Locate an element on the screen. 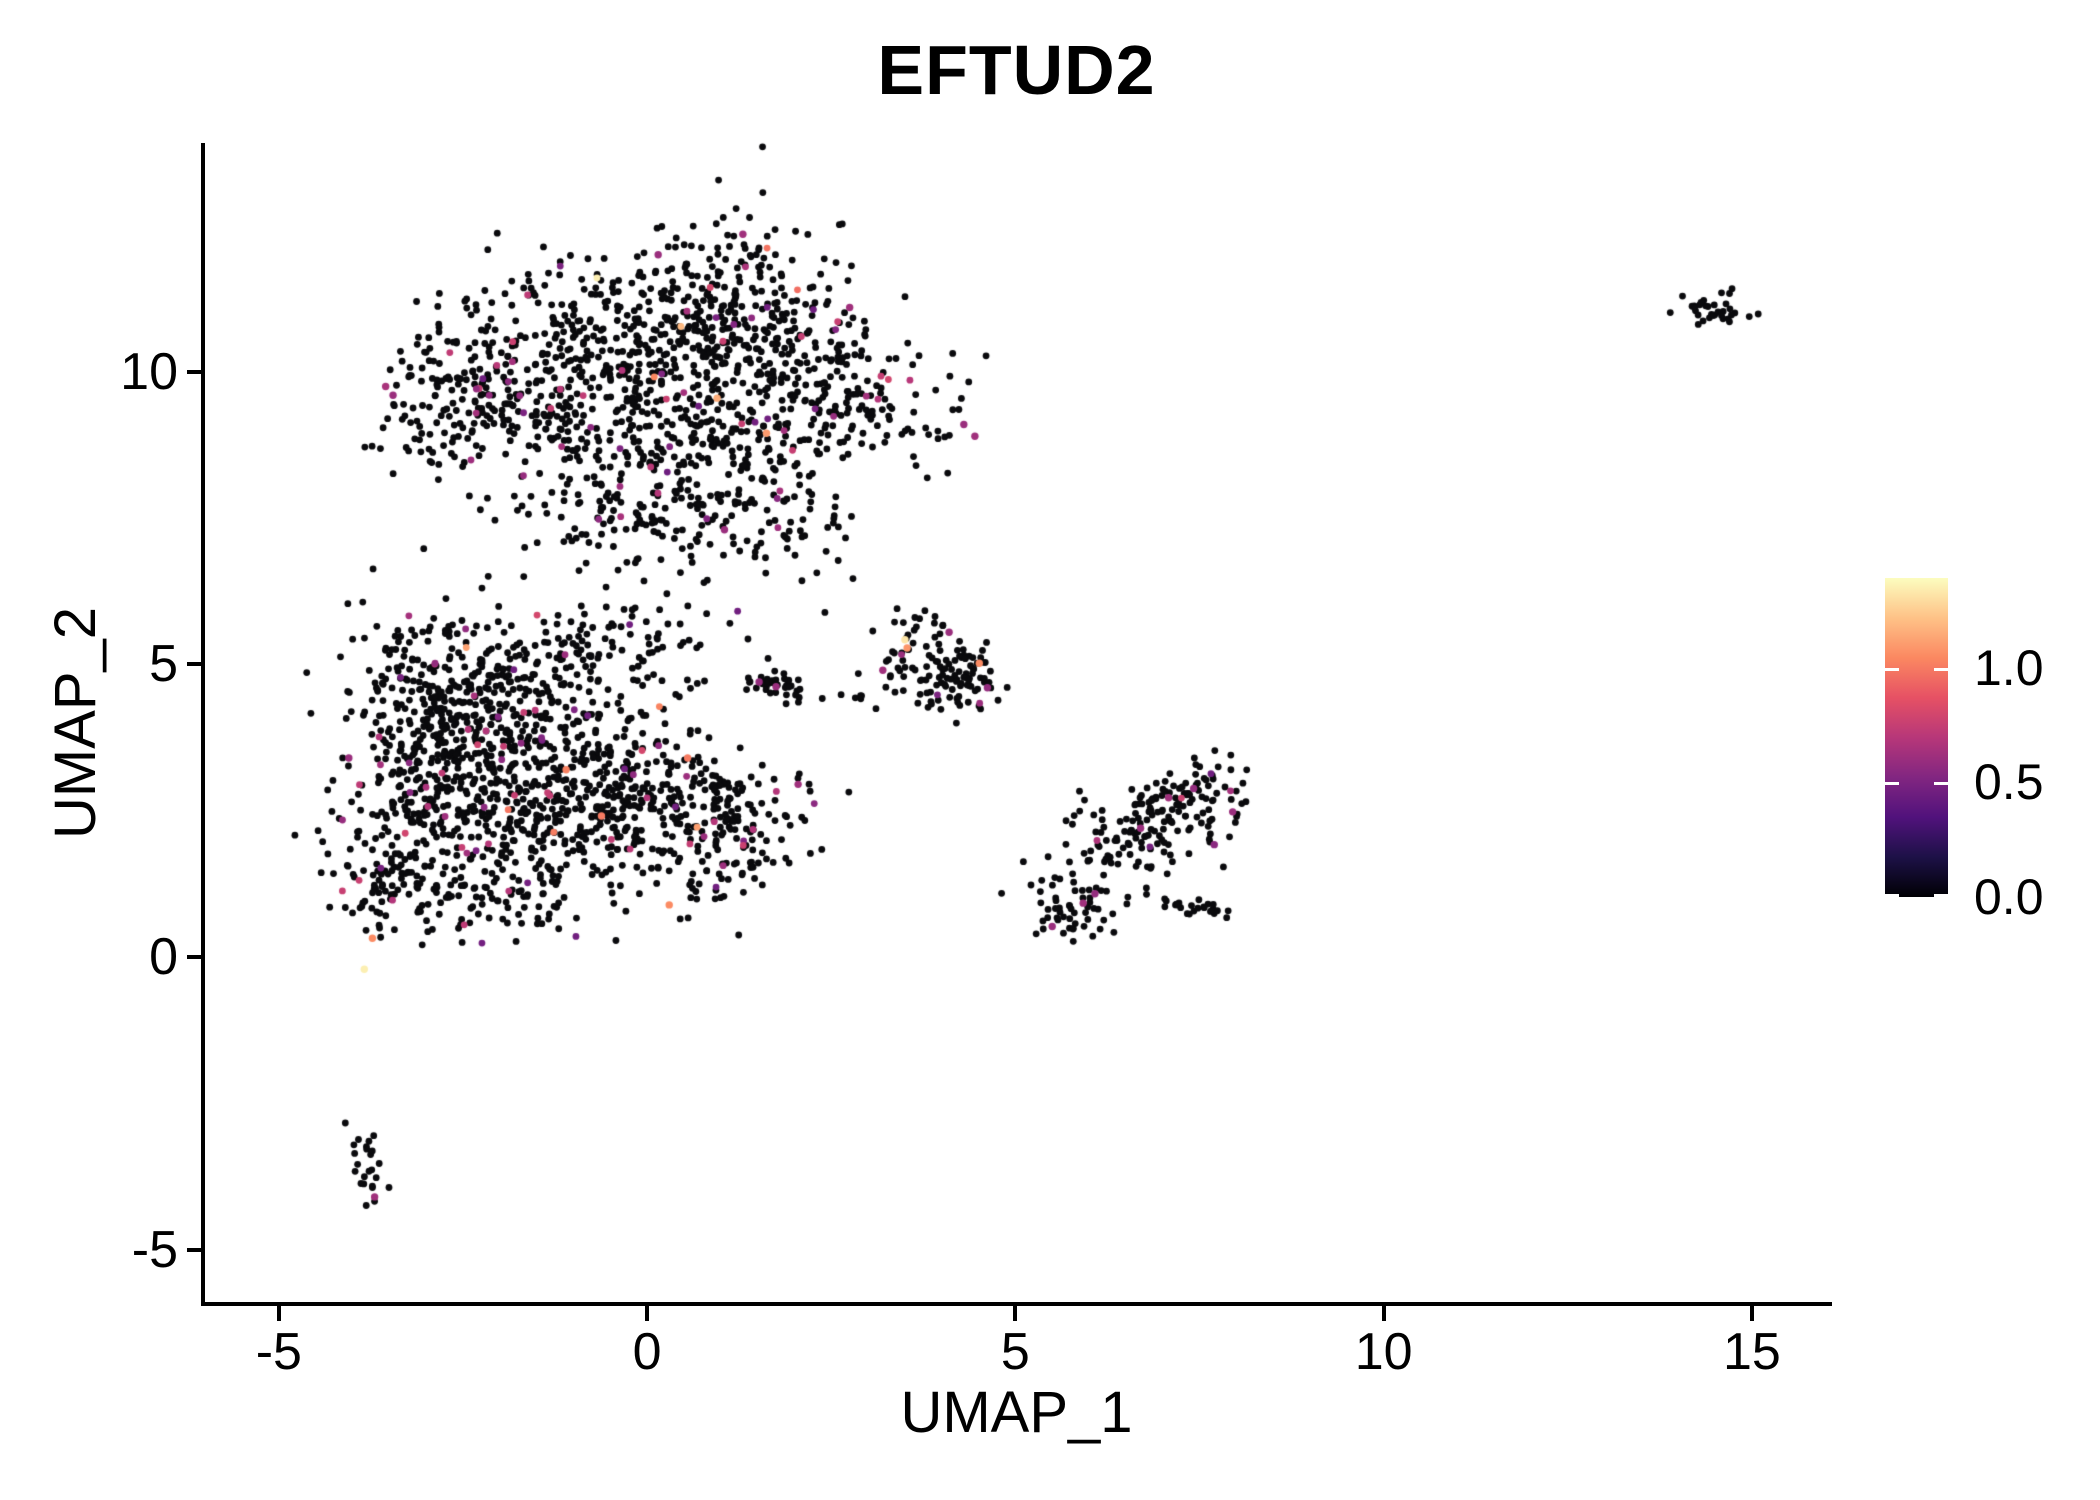 This screenshot has height=1500, width=2100. x-axis-title: UMAP_1 is located at coordinates (1016, 1412).